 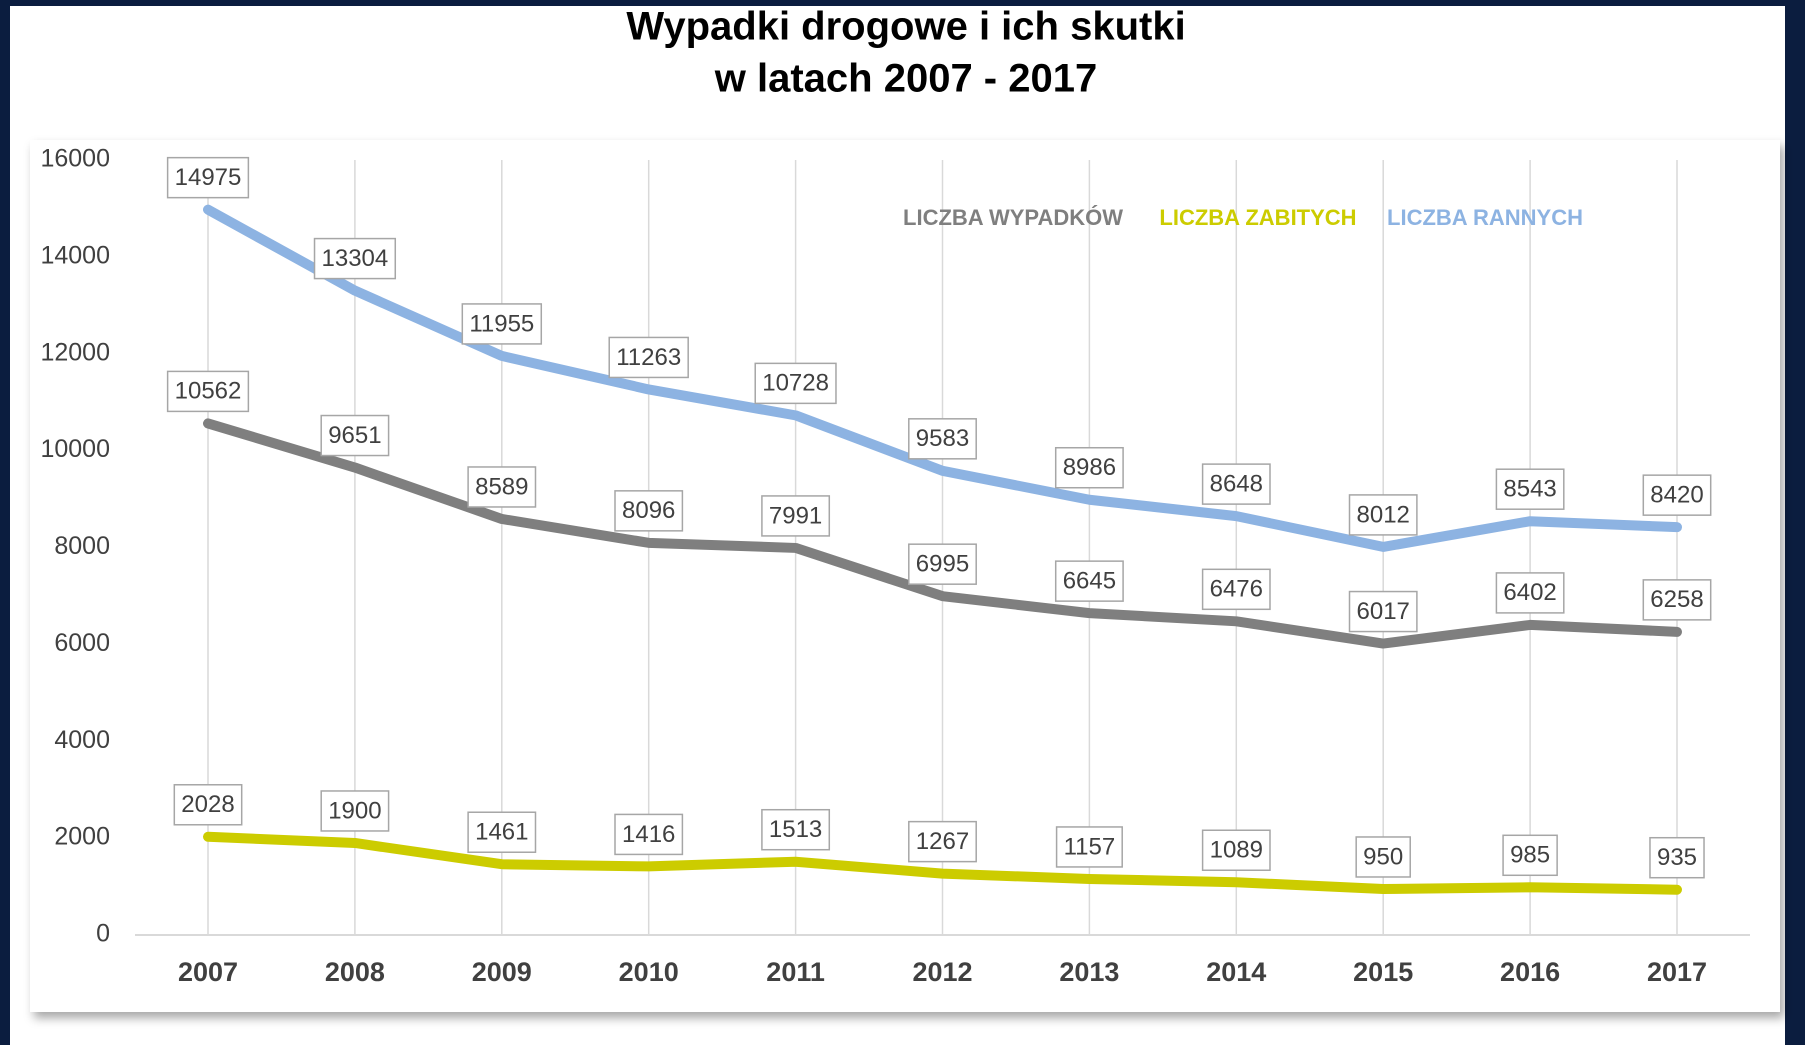 I want to click on data-label: 6258, so click(x=1676, y=599).